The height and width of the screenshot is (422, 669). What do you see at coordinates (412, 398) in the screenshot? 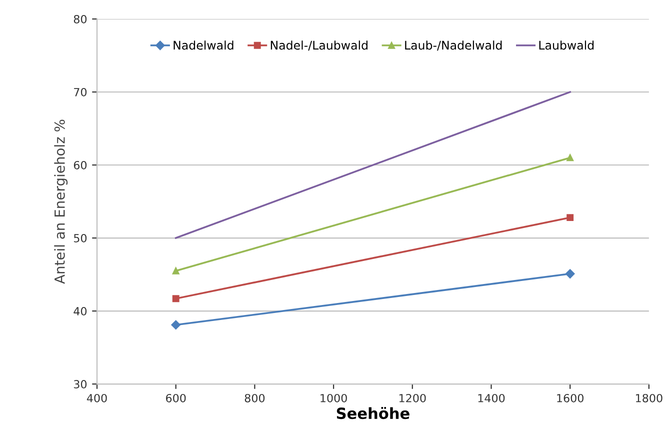
I see `x-tick-label: 1200` at bounding box center [412, 398].